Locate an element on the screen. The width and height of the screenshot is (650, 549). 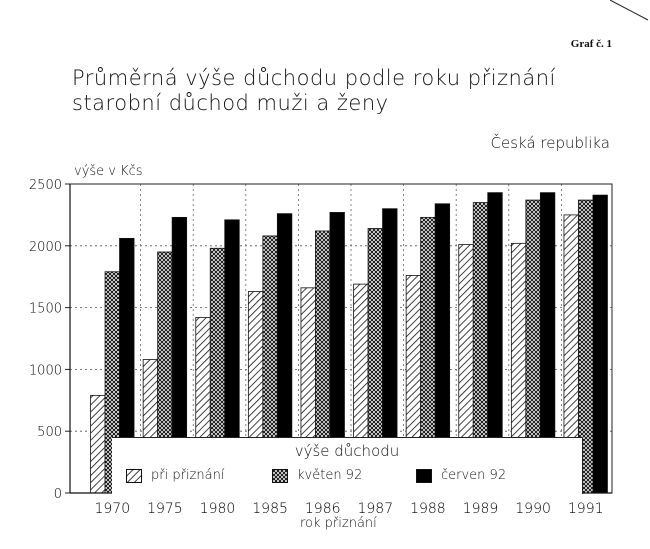
corner-line is located at coordinates (629, 10).